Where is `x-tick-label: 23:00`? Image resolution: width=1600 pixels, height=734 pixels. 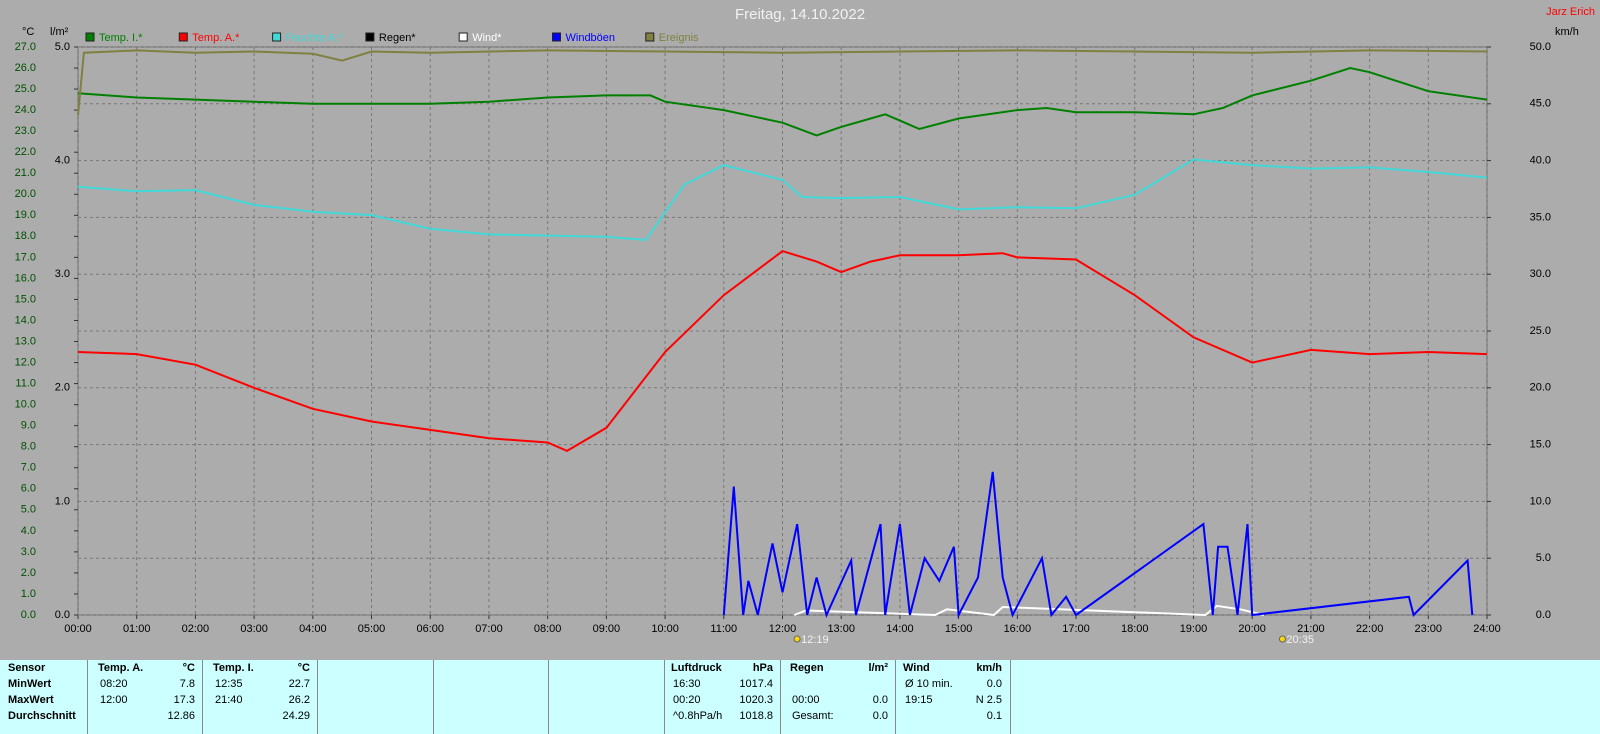 x-tick-label: 23:00 is located at coordinates (1429, 629).